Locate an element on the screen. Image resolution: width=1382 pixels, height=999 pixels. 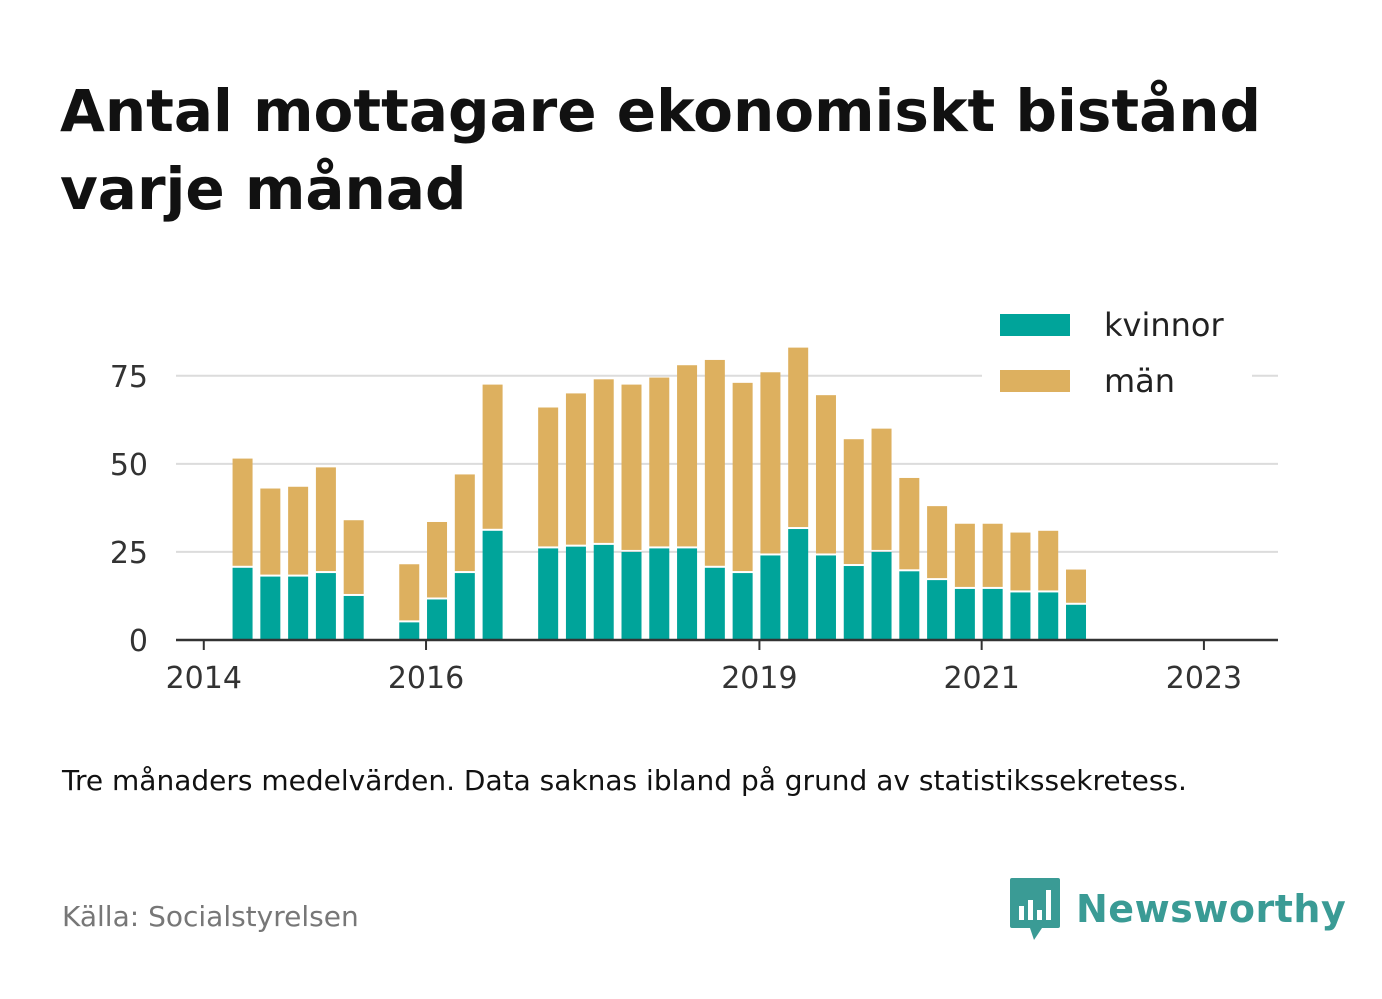
y-tick-label: 25 is located at coordinates (129, 553).